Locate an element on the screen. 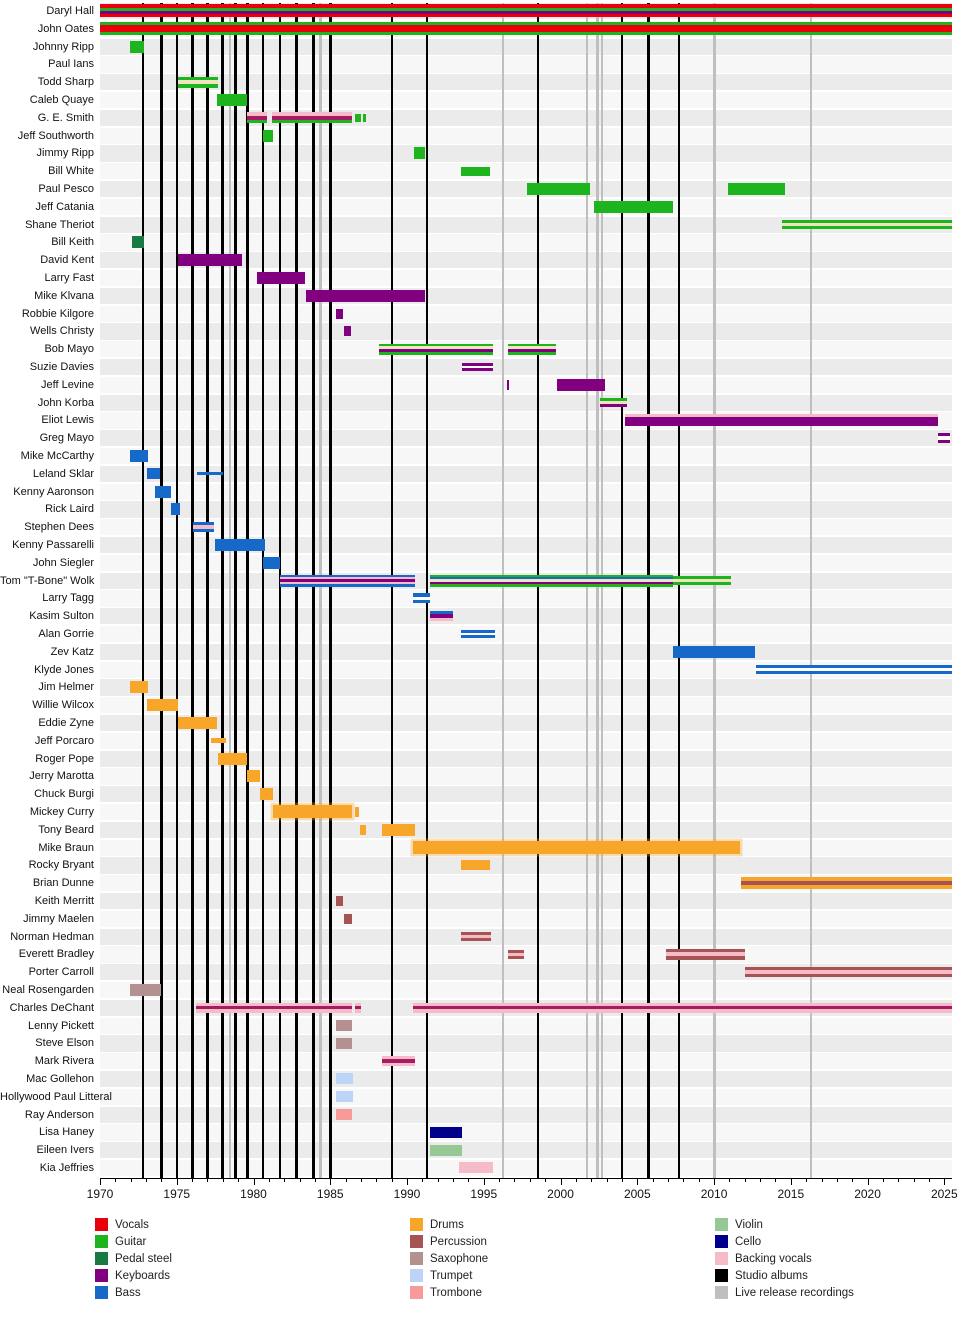  x-axis-tick-label: 2025 is located at coordinates (944, 1193).